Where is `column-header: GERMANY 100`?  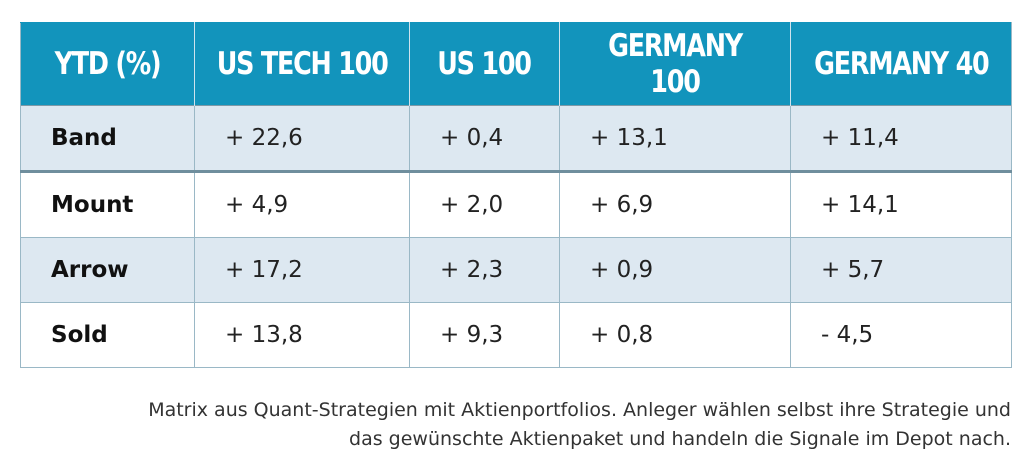 column-header: GERMANY 100 is located at coordinates (675, 64).